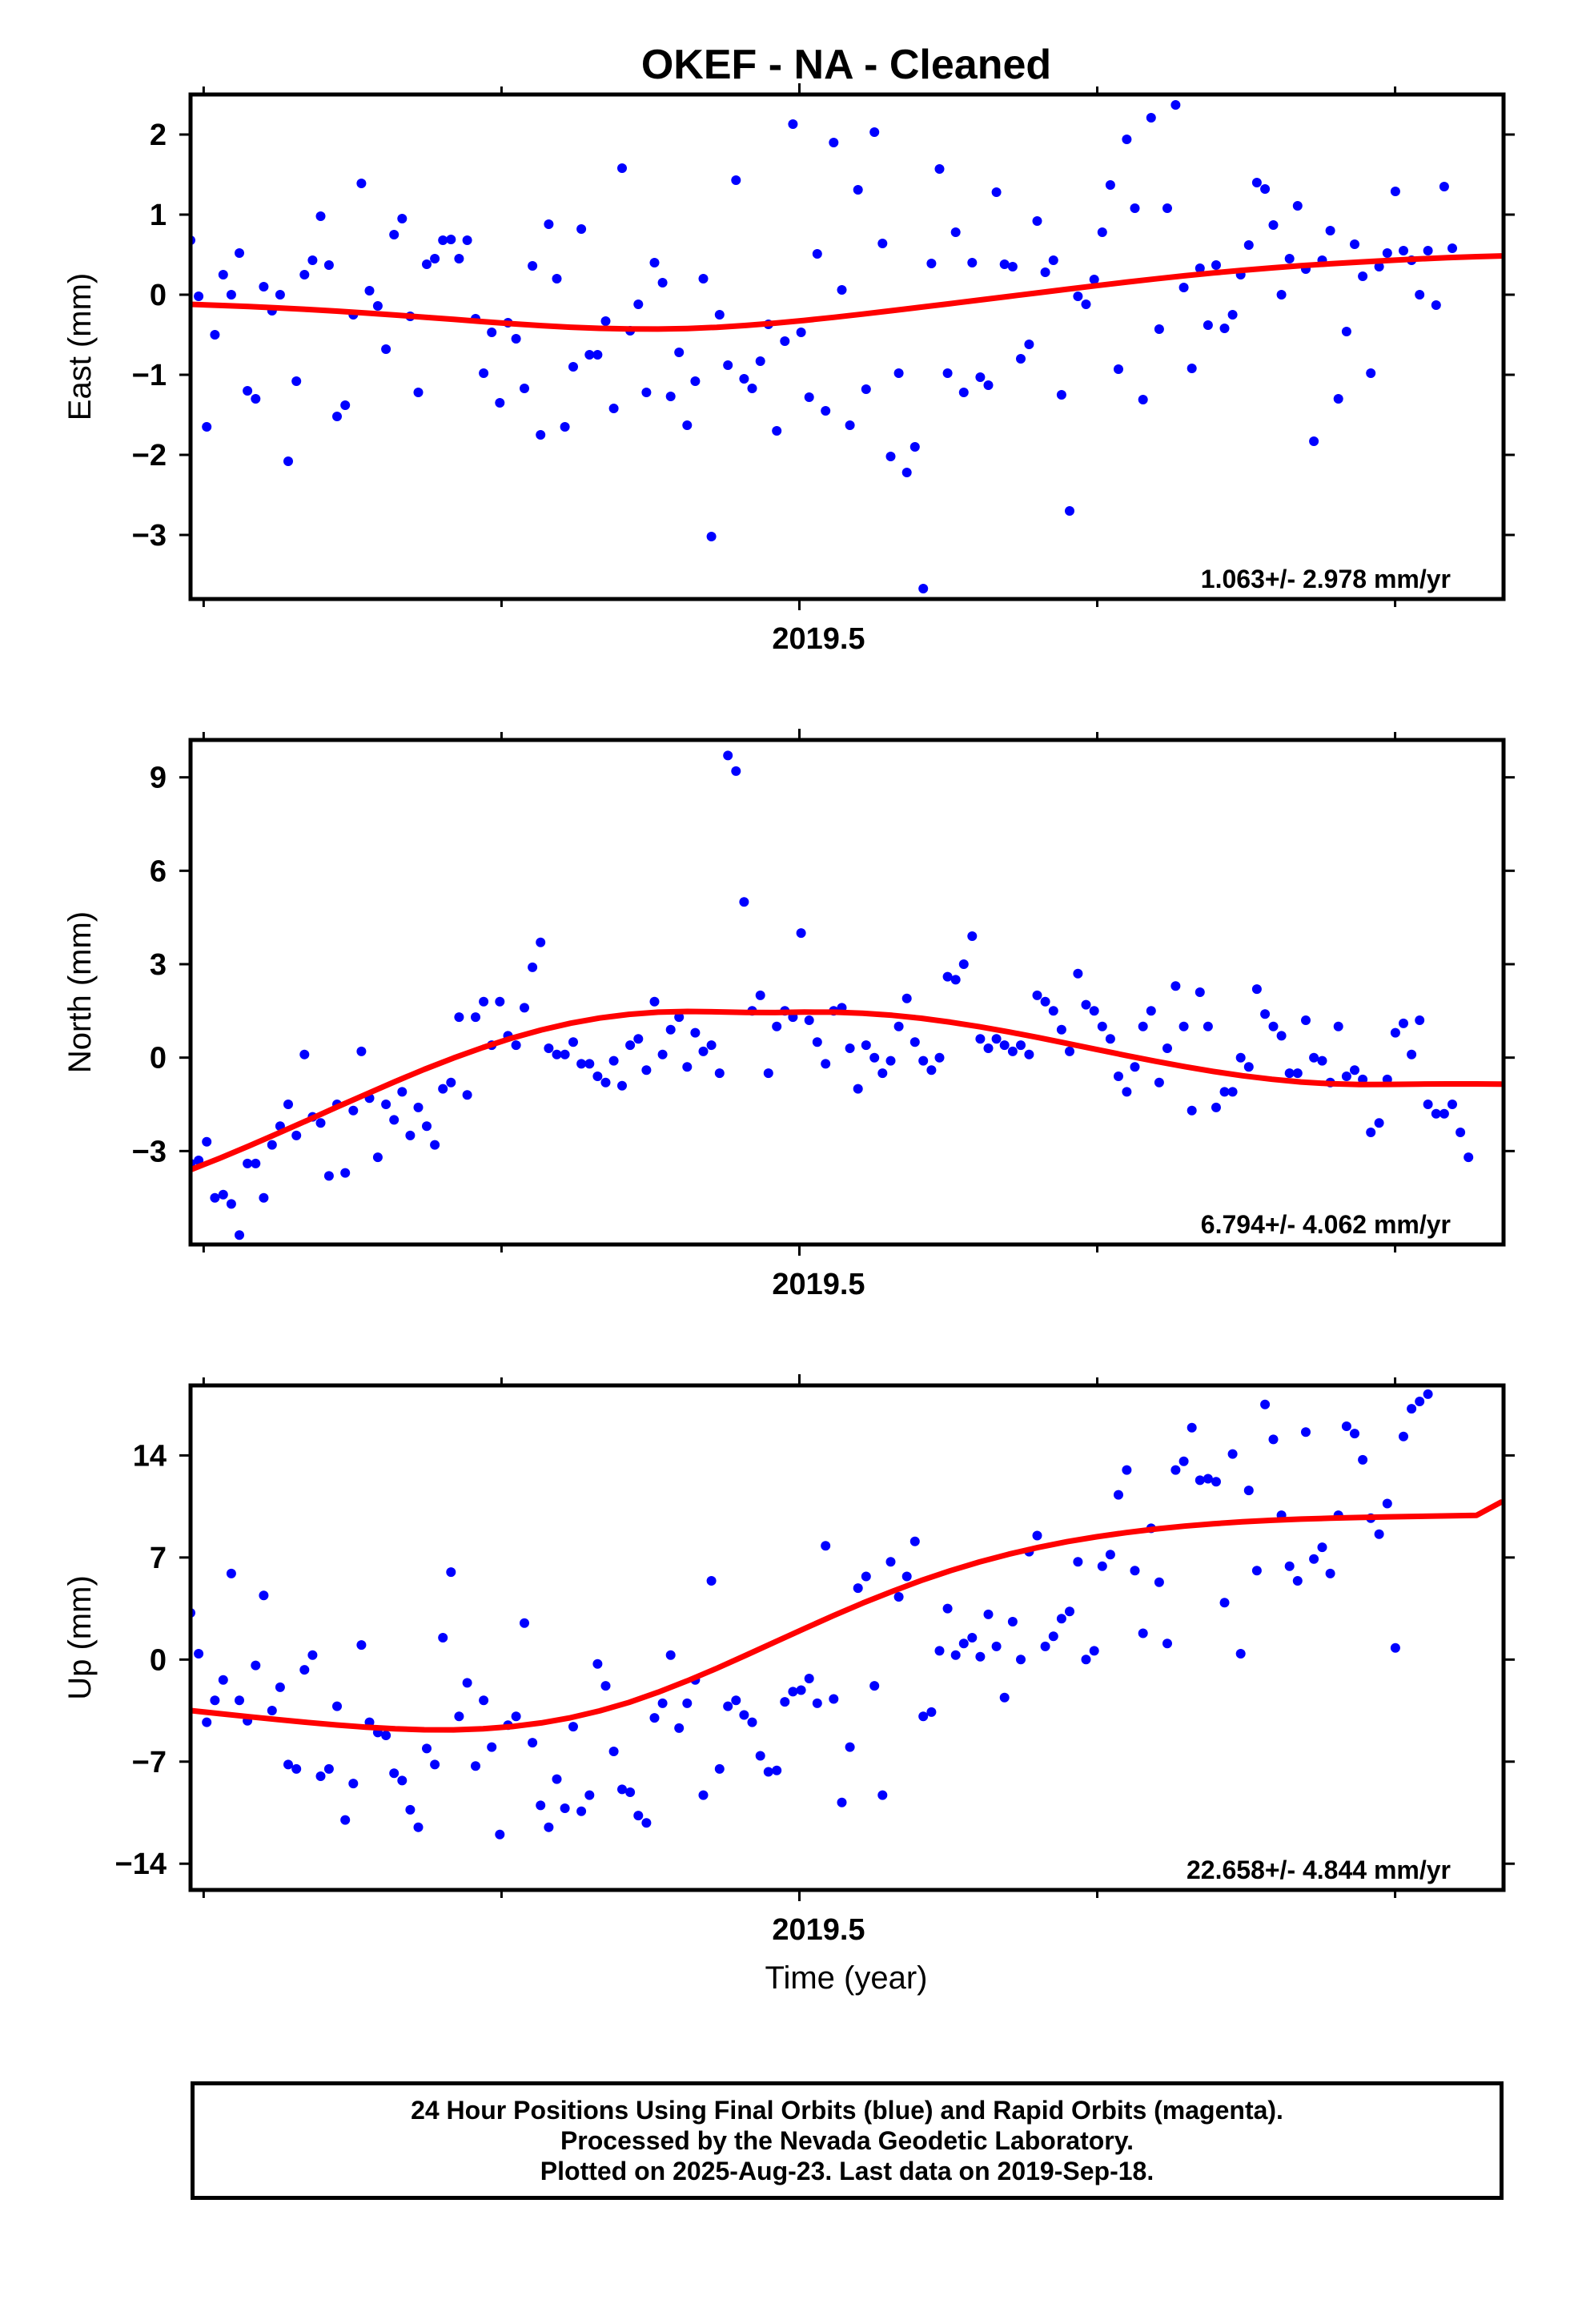  What do you see at coordinates (846, 65) in the screenshot?
I see `chart-title: OKEF - NA - Cleaned` at bounding box center [846, 65].